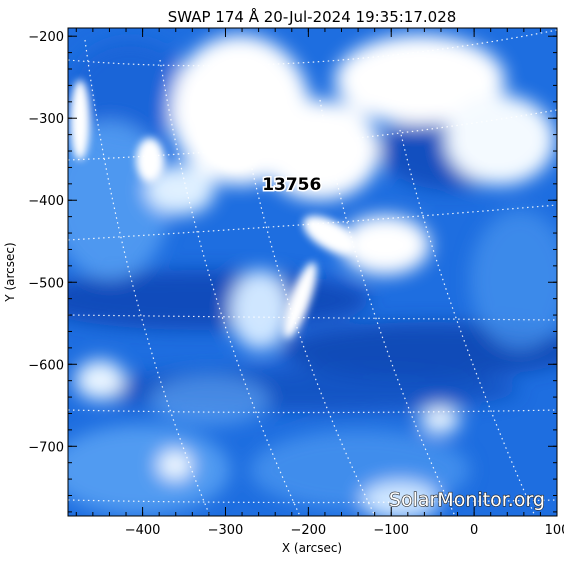 This screenshot has height=564, width=564. Describe the element at coordinates (143, 530) in the screenshot. I see `x-tick-label: −400` at that location.